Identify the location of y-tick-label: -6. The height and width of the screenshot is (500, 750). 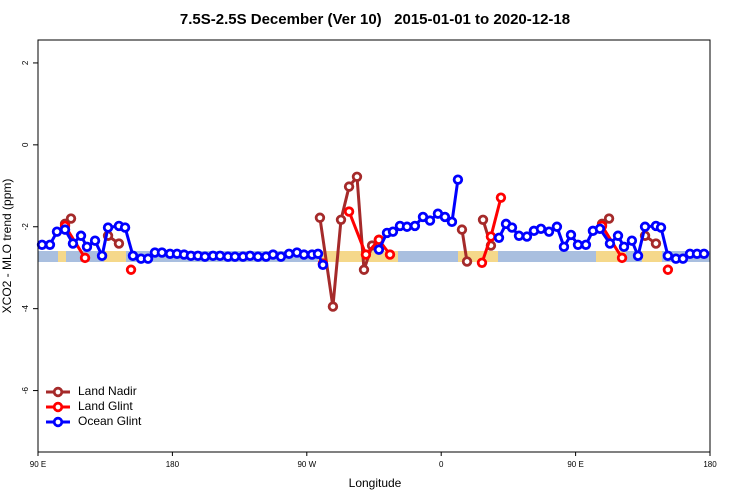
(25, 390).